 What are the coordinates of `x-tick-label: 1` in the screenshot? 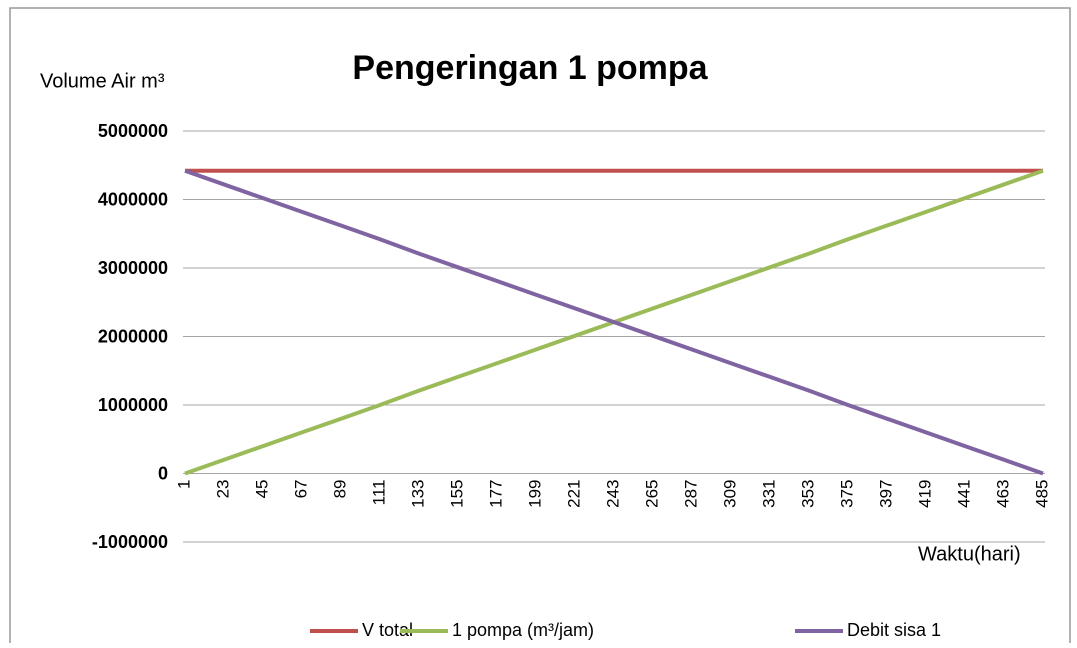 It's located at (183, 484).